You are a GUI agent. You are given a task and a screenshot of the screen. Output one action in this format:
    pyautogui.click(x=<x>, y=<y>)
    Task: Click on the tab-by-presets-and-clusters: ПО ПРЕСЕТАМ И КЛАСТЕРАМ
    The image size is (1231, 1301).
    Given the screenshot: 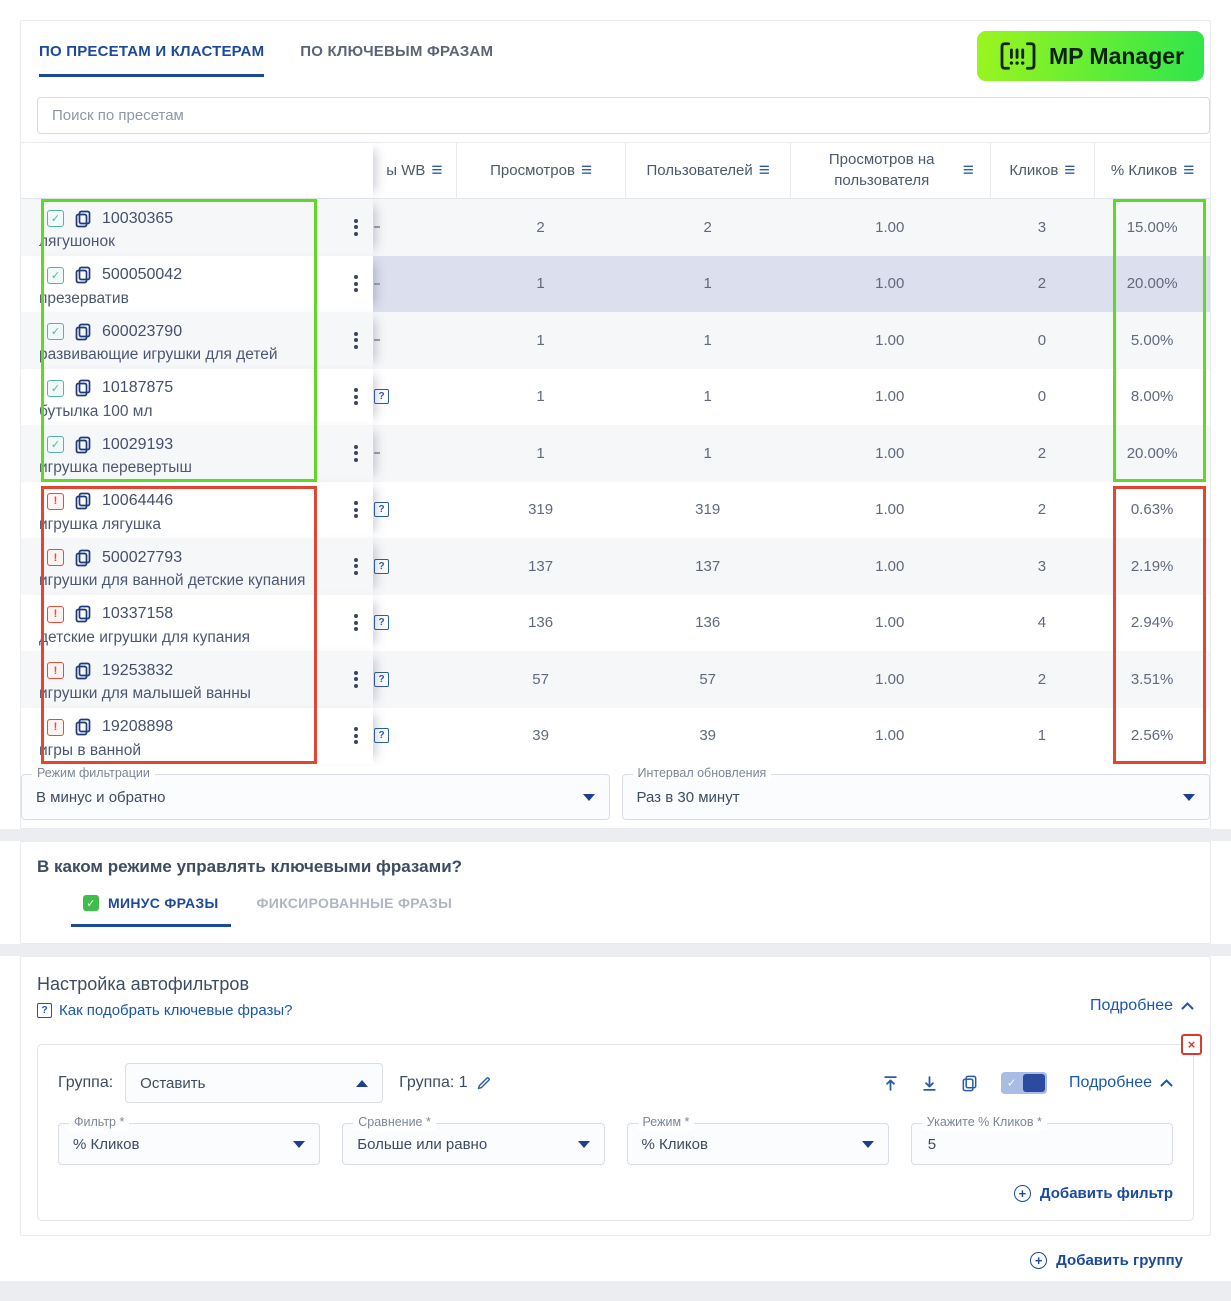 What is the action you would take?
    pyautogui.click(x=152, y=54)
    